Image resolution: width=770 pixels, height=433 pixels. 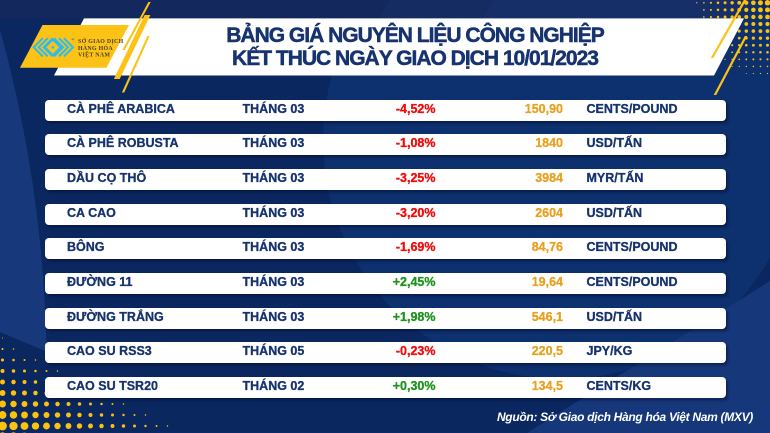 I want to click on svg-text: HÀNG HÓA, so click(x=95, y=48).